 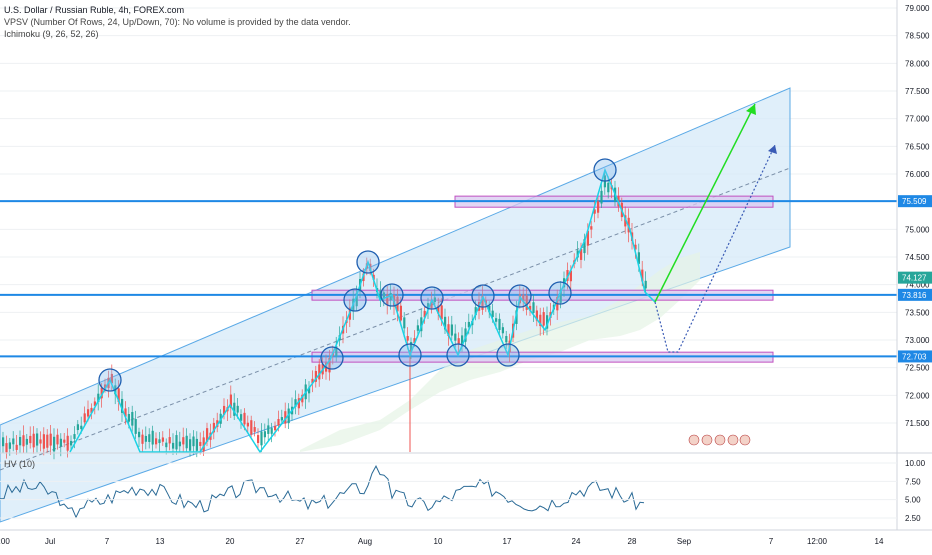 I want to click on time-tick-label: 14, so click(x=879, y=541).